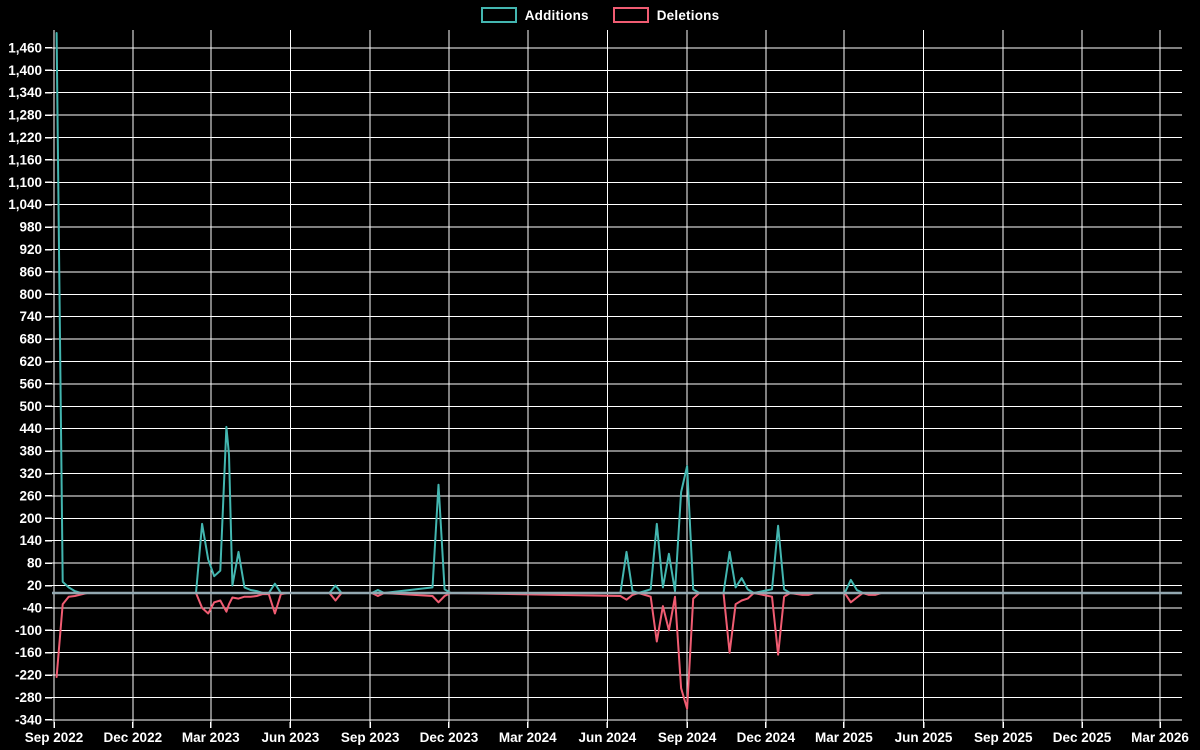 The height and width of the screenshot is (750, 1200). Describe the element at coordinates (25, 115) in the screenshot. I see `y-tick-label: 1,280` at that location.